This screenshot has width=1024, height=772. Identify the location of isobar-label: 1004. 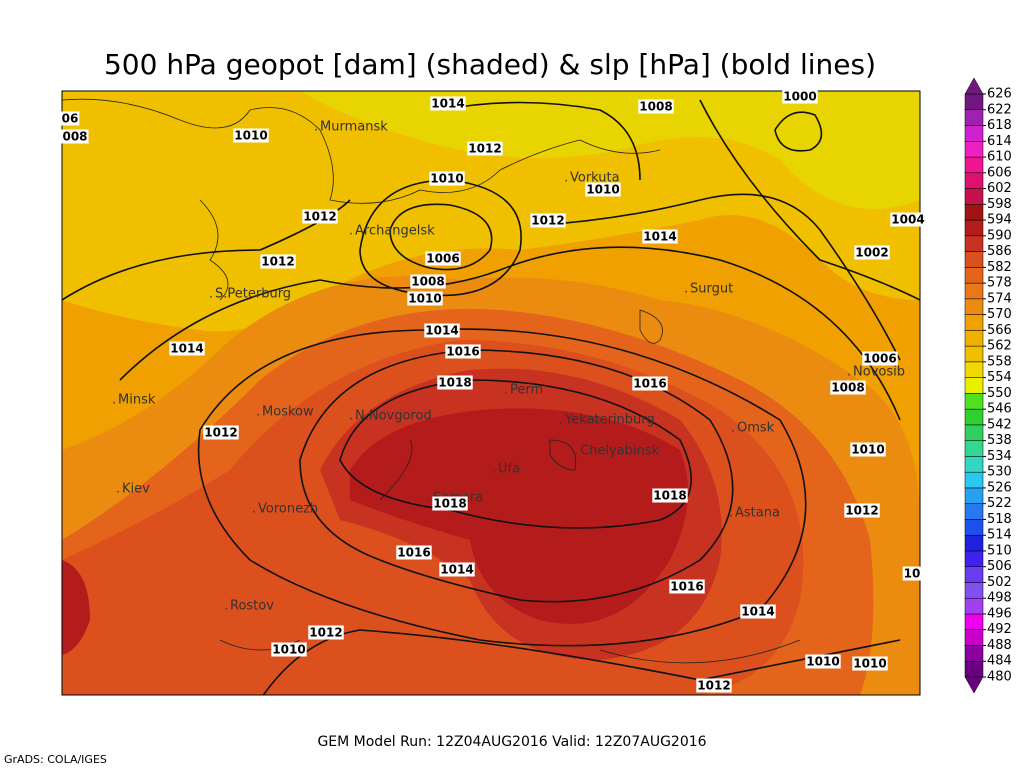
(907, 220).